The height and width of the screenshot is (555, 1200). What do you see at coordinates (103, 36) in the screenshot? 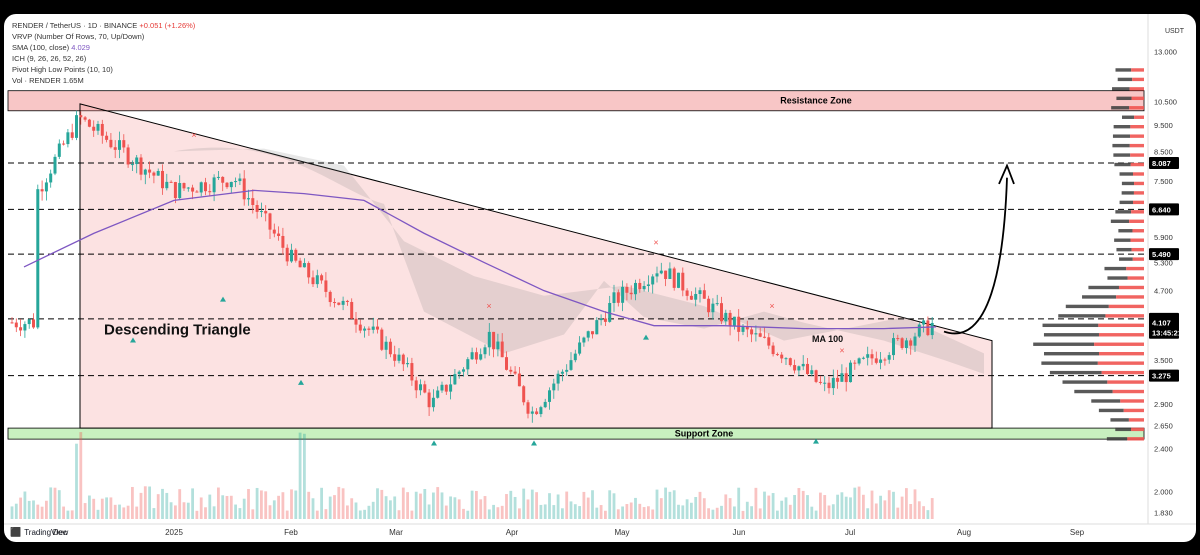
I see `indicator-vrvp: VRVP (Number Of Rows, 70, Up/Down)` at bounding box center [103, 36].